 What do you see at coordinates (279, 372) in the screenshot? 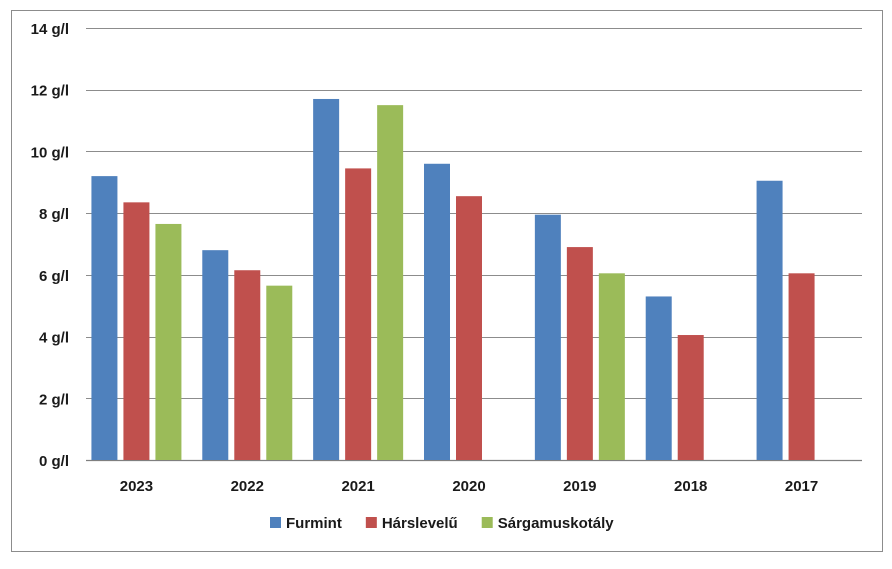
I see `bar-sárgamuskotály-2022` at bounding box center [279, 372].